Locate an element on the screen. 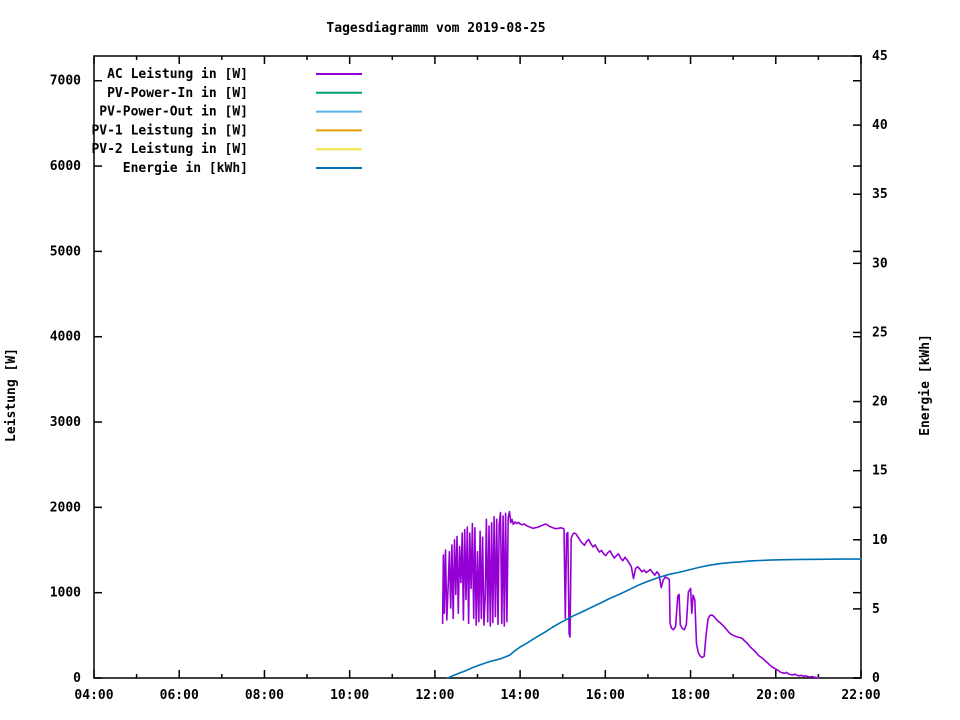 This screenshot has width=960, height=720. right-axis-tick-label: 20 is located at coordinates (880, 402).